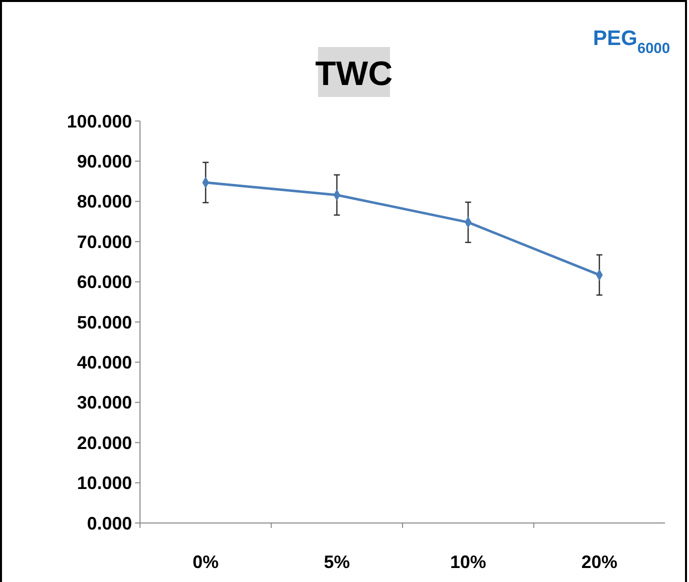 This screenshot has height=582, width=689. Describe the element at coordinates (104, 162) in the screenshot. I see `y-tick-label: 90.000` at that location.